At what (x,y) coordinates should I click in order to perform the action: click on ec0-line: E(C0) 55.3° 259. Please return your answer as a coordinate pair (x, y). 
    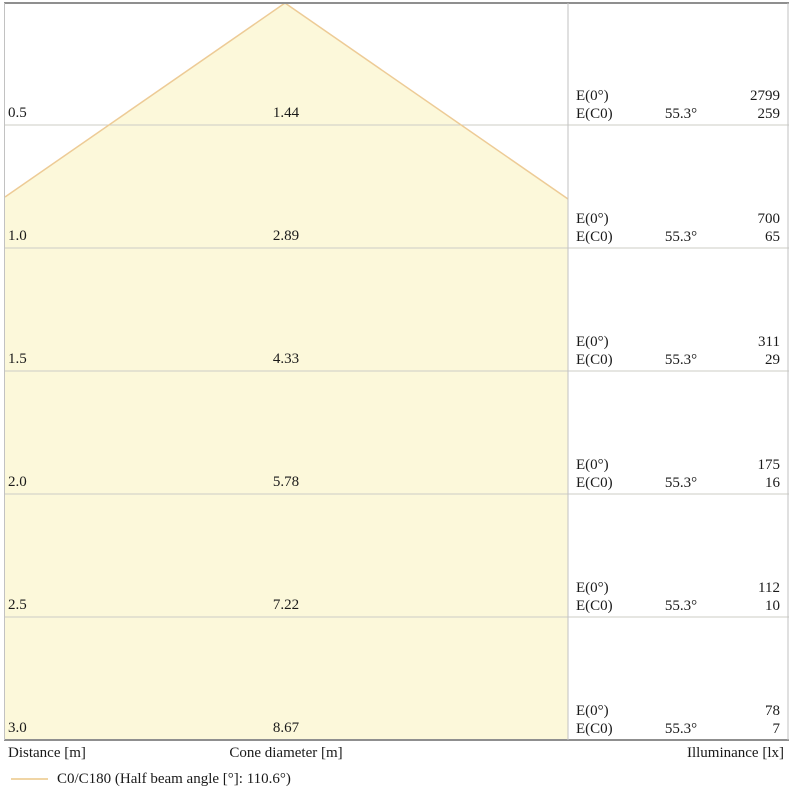
    Looking at the image, I should click on (678, 114).